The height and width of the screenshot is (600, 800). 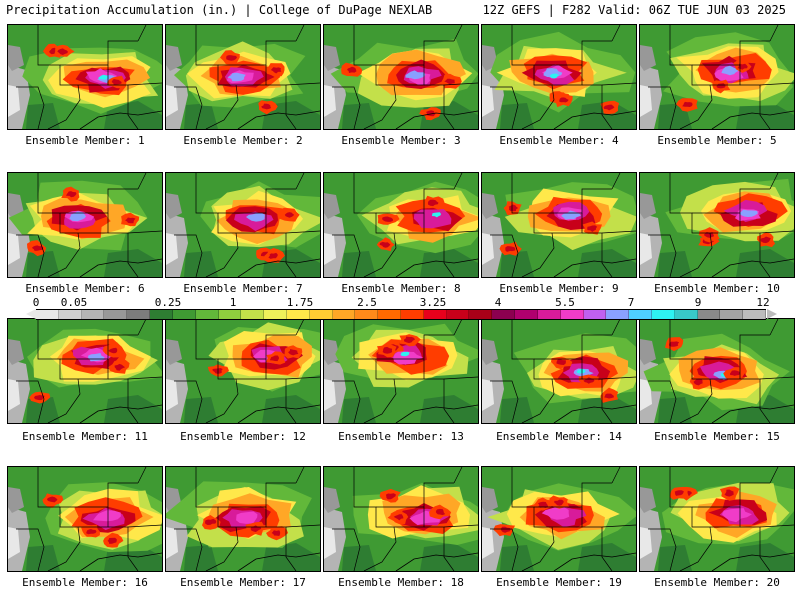 I want to click on colorbar-tick-label: 9, so click(x=698, y=302).